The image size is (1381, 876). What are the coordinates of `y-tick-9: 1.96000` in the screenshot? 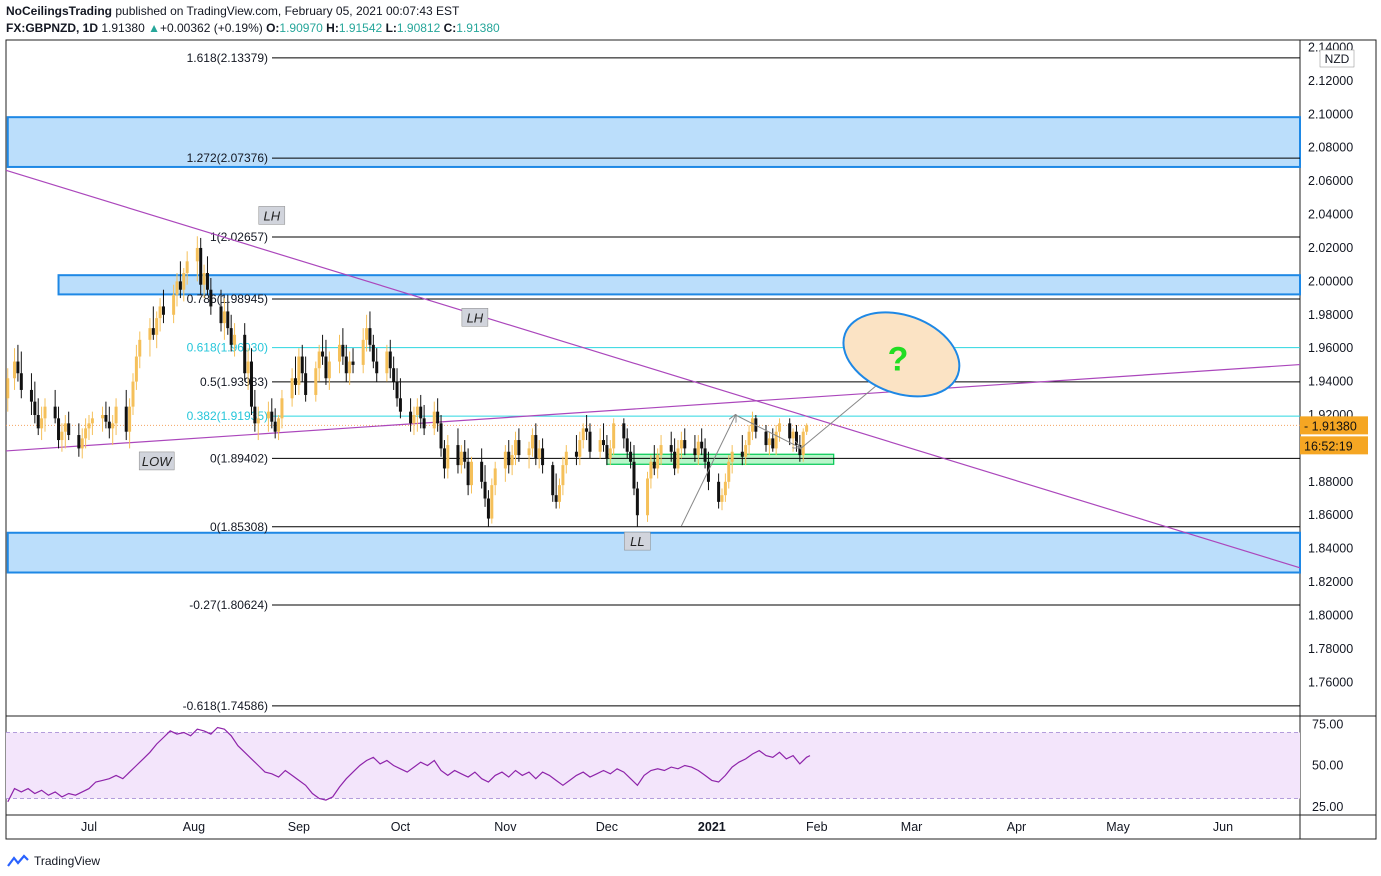 It's located at (1330, 348).